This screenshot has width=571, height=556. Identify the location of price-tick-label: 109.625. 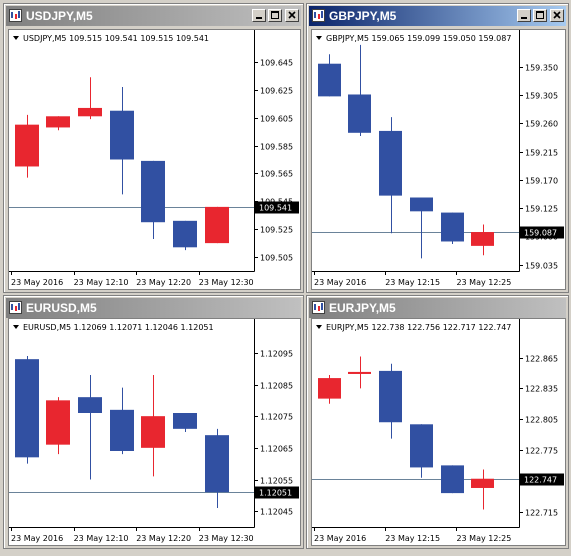
(276, 91).